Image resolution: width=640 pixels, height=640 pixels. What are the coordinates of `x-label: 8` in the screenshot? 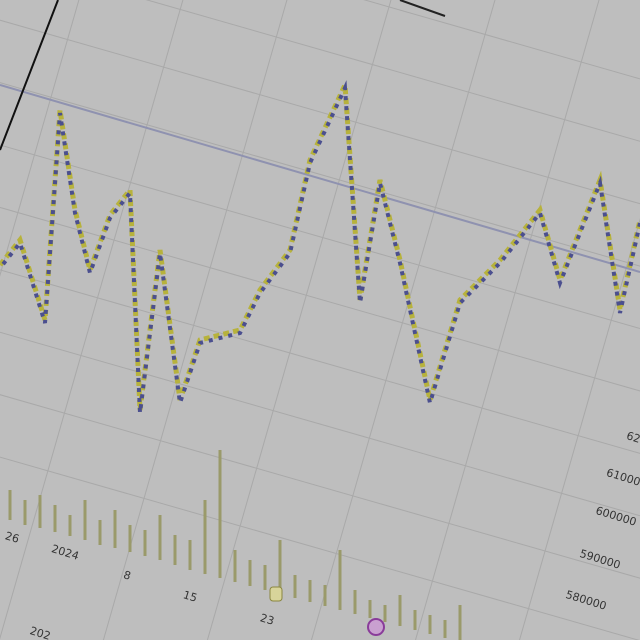 It's located at (127, 575).